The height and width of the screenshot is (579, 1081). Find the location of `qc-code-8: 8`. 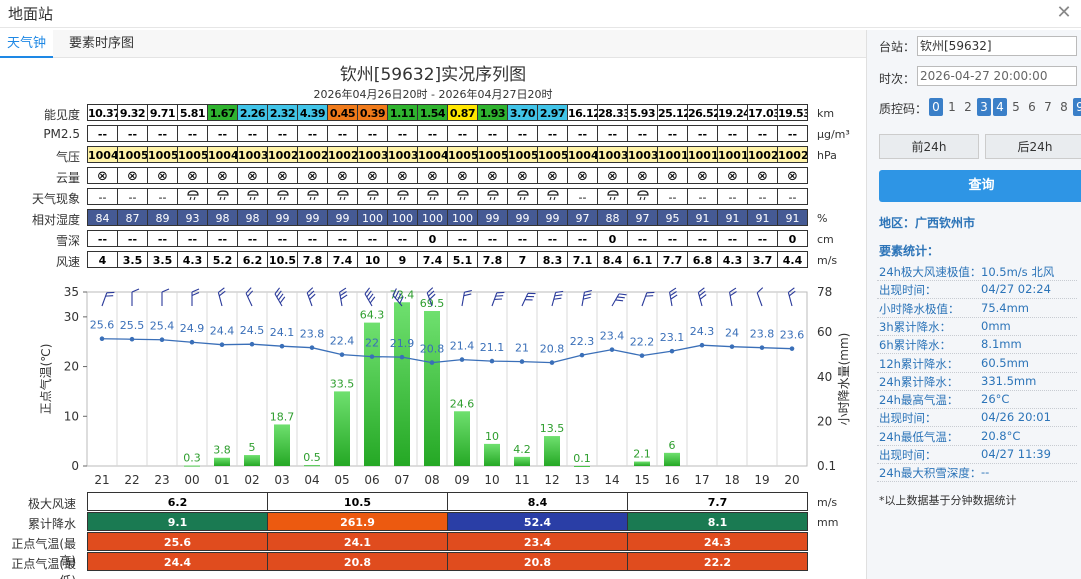

qc-code-8: 8 is located at coordinates (1064, 107).